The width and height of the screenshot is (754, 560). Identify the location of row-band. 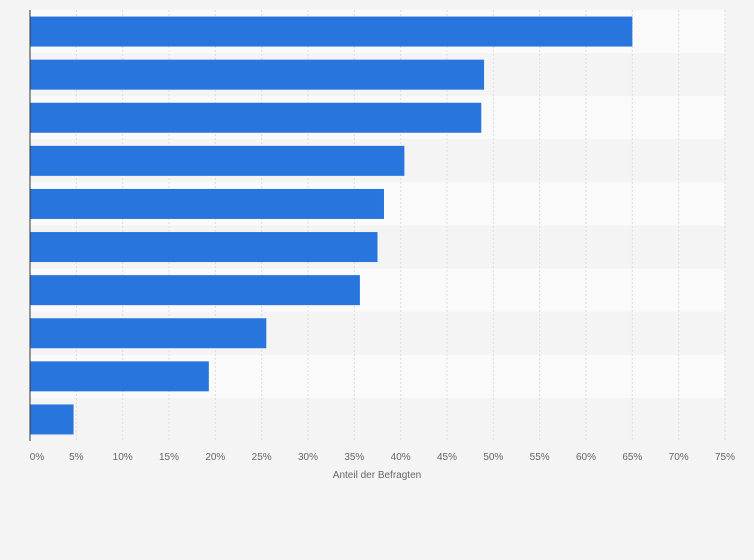
(377, 419).